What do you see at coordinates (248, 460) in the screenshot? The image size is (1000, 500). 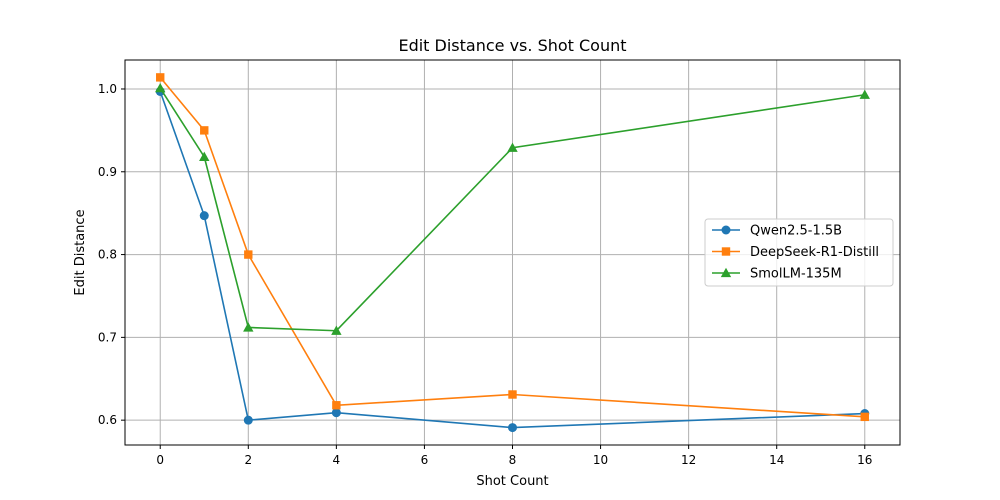 I see `x-tick-label: 2` at bounding box center [248, 460].